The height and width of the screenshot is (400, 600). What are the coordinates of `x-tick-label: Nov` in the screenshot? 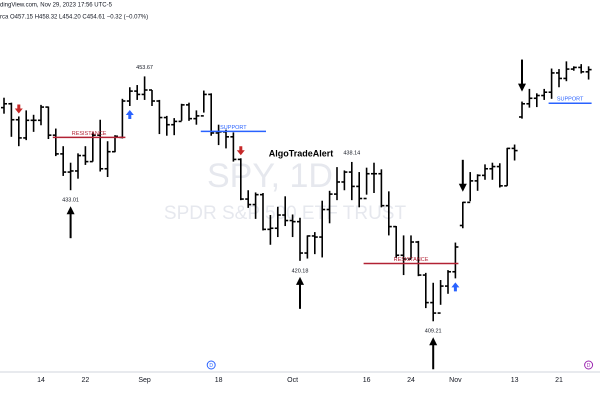 It's located at (455, 380).